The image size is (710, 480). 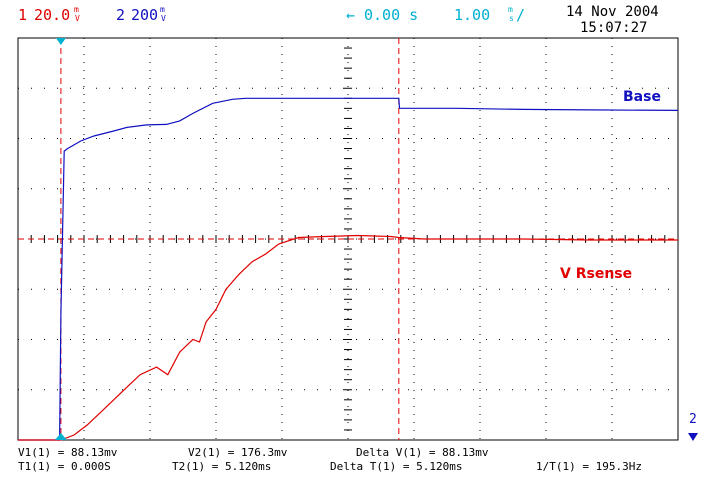 What do you see at coordinates (693, 437) in the screenshot?
I see `down-arrow-icon` at bounding box center [693, 437].